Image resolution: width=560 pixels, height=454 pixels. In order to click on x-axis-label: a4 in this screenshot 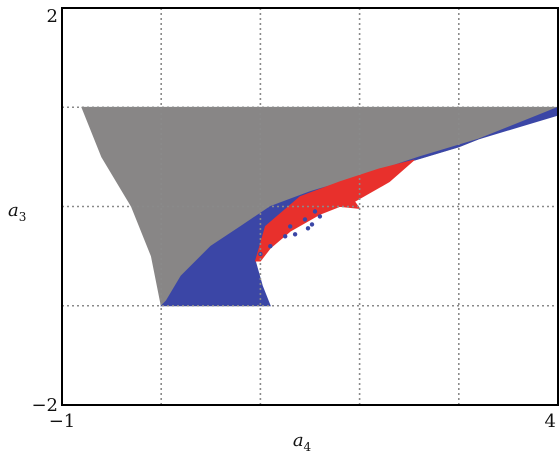, I will do `click(302, 442)`.